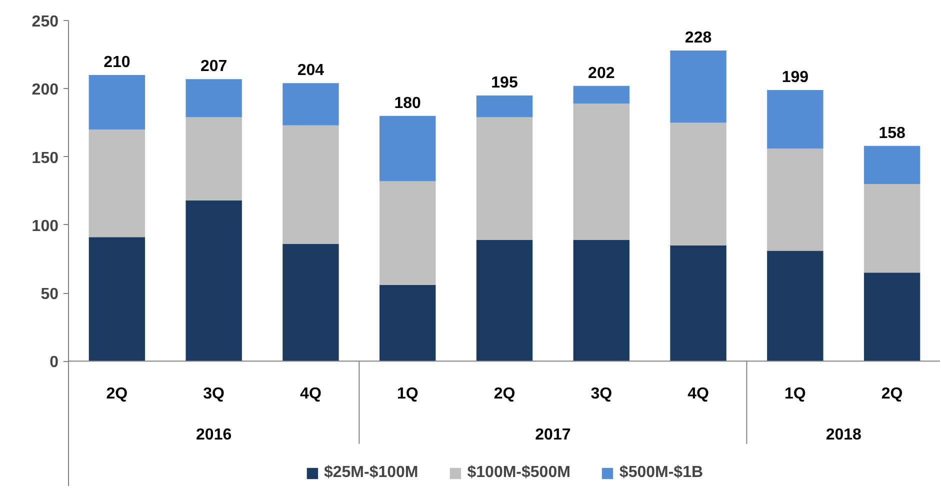 The image size is (941, 490). Describe the element at coordinates (553, 435) in the screenshot. I see `text: 2017` at that location.